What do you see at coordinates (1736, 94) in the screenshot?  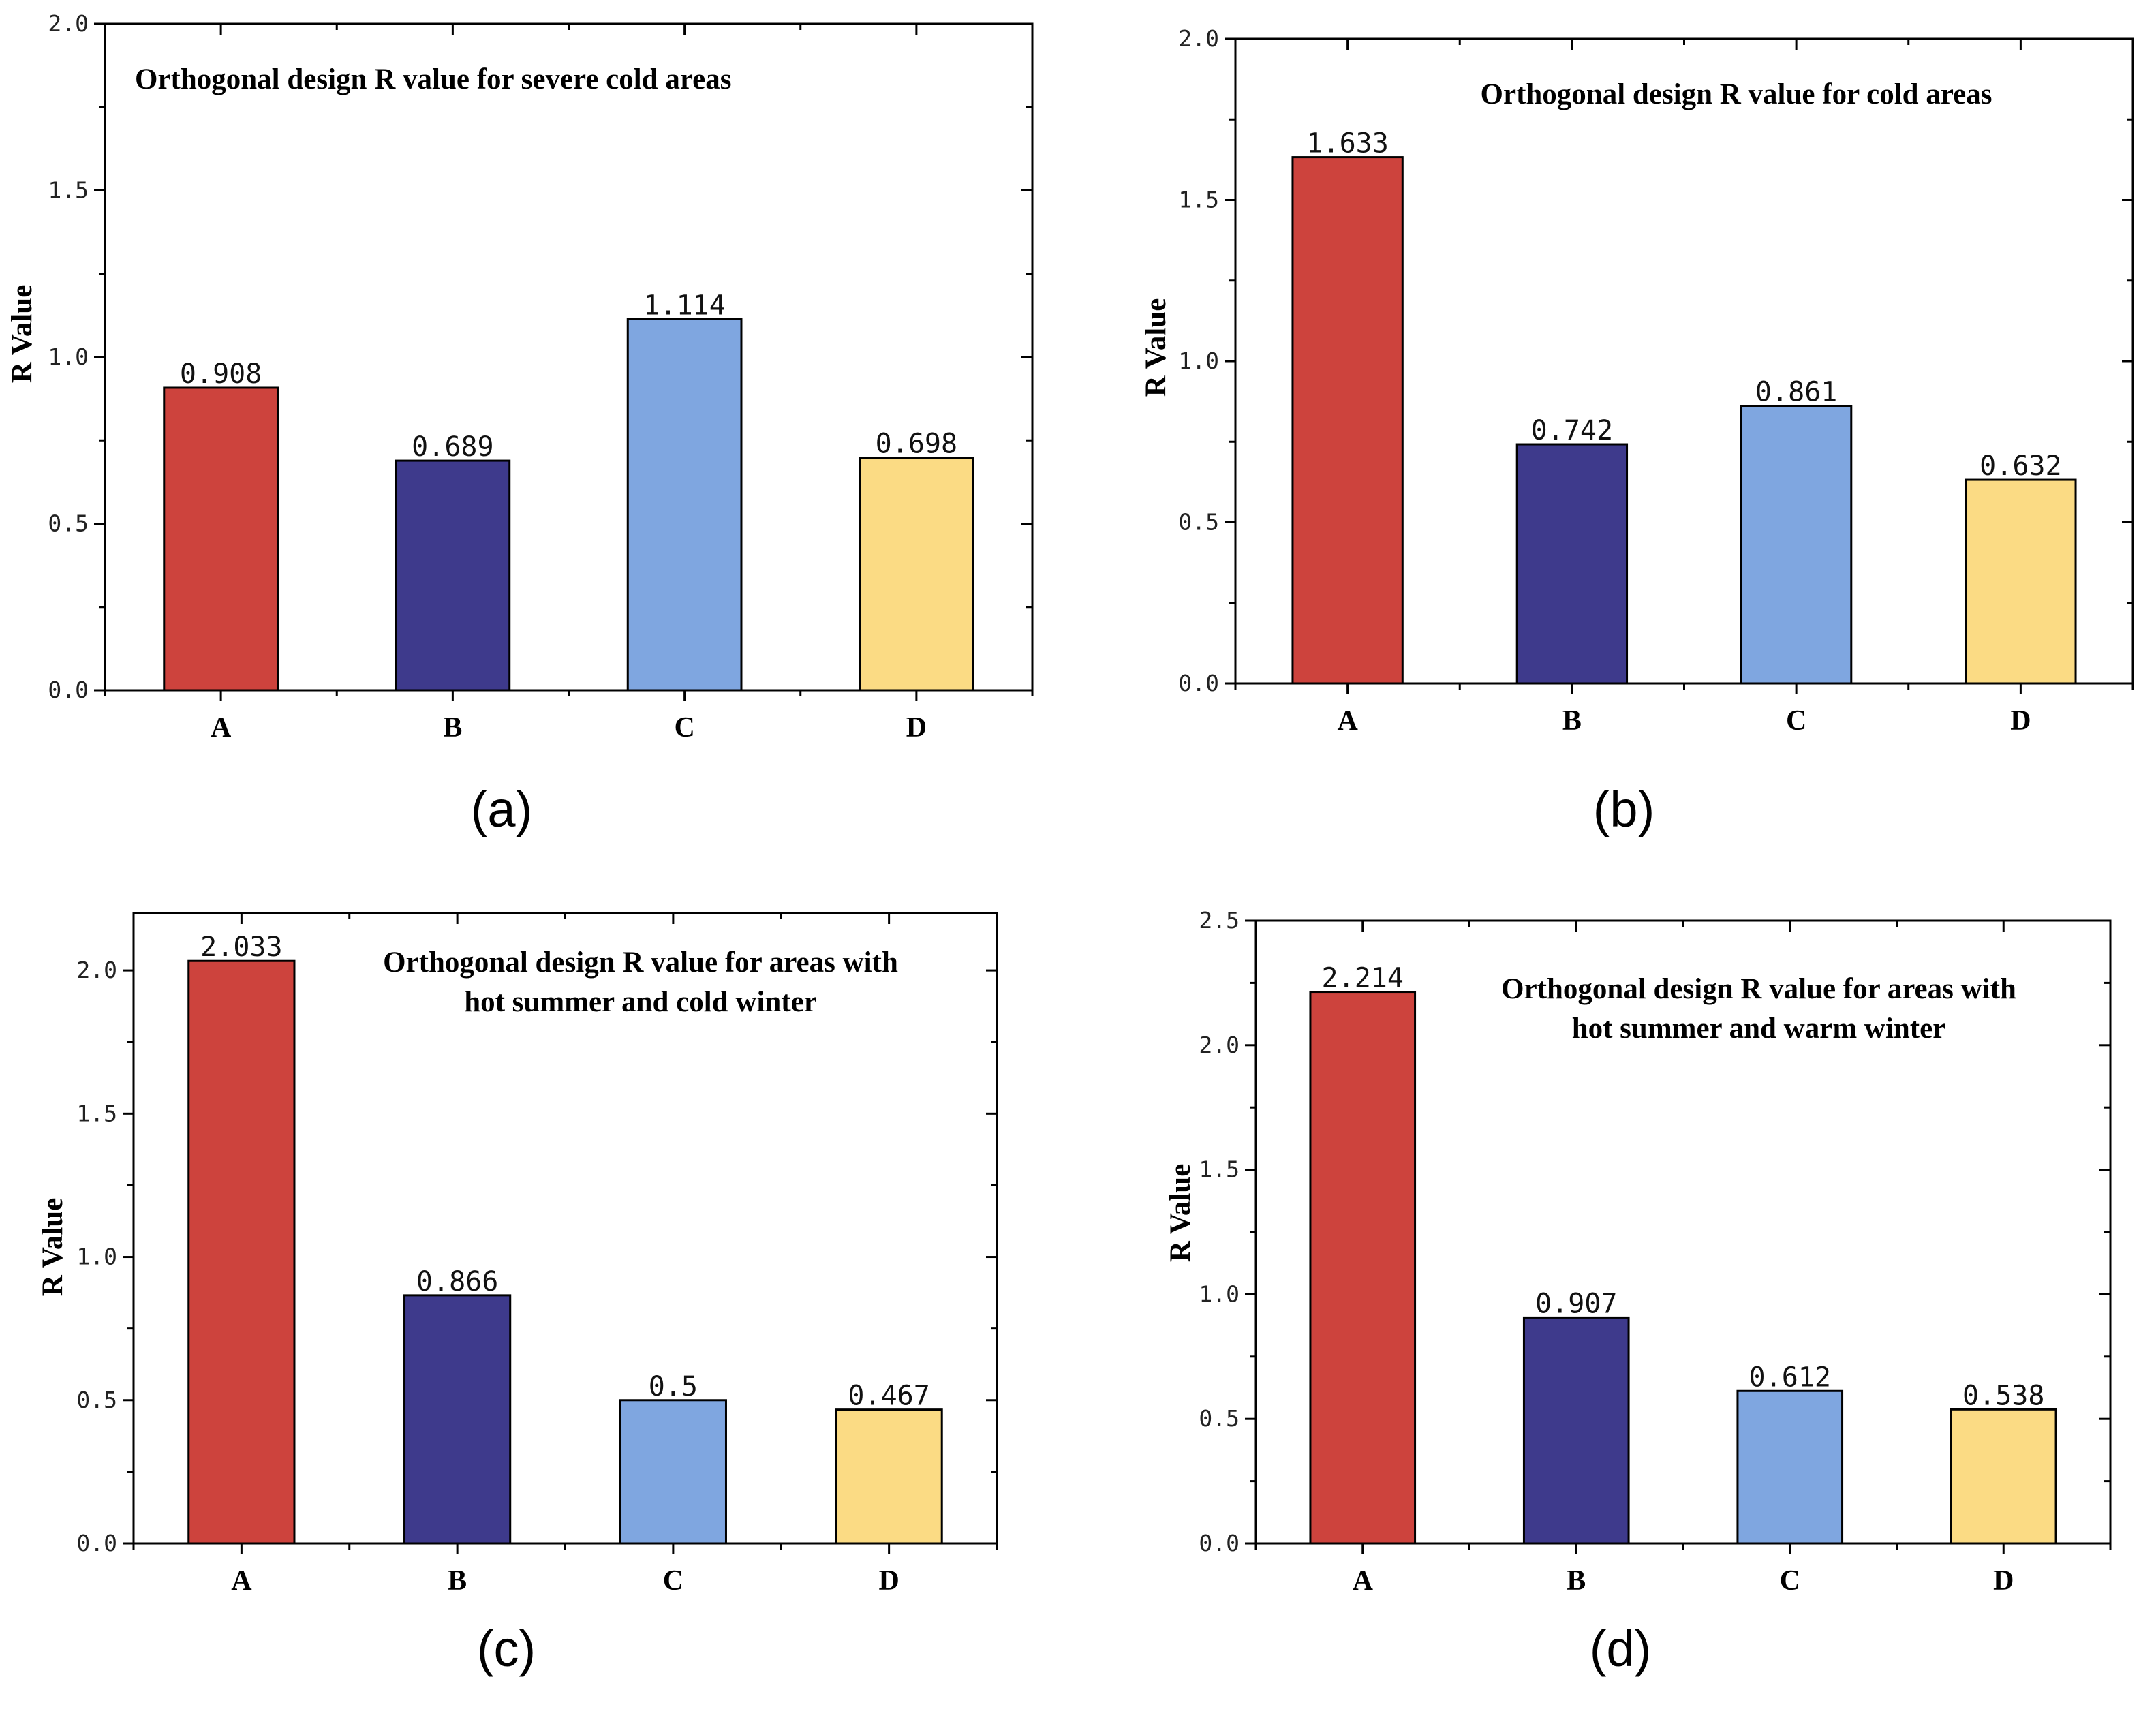 I see `chart-title: Orthogonal design R value for cold areas` at bounding box center [1736, 94].